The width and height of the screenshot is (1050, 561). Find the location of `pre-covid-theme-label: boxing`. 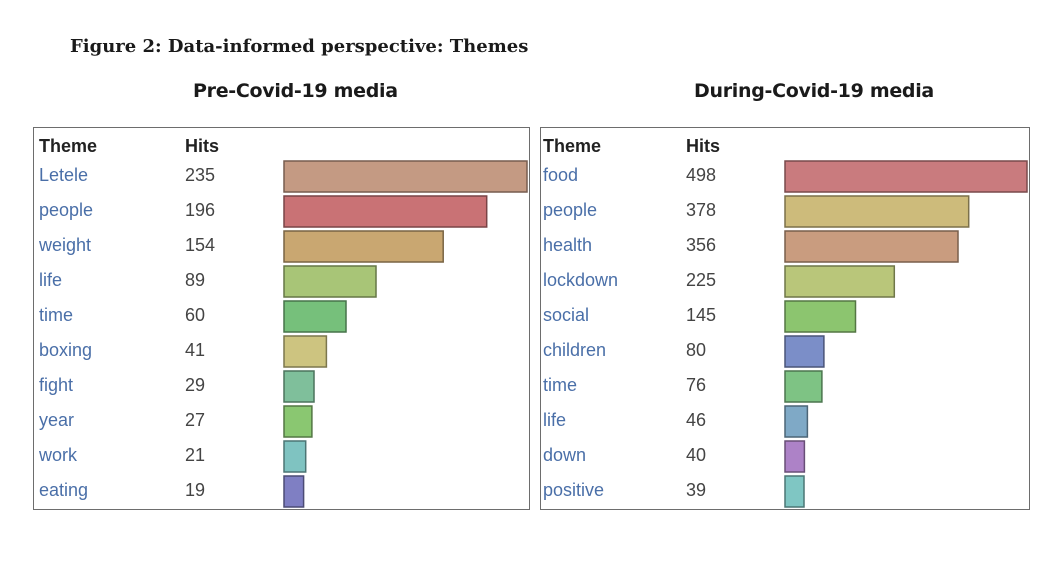

pre-covid-theme-label: boxing is located at coordinates (65, 350).